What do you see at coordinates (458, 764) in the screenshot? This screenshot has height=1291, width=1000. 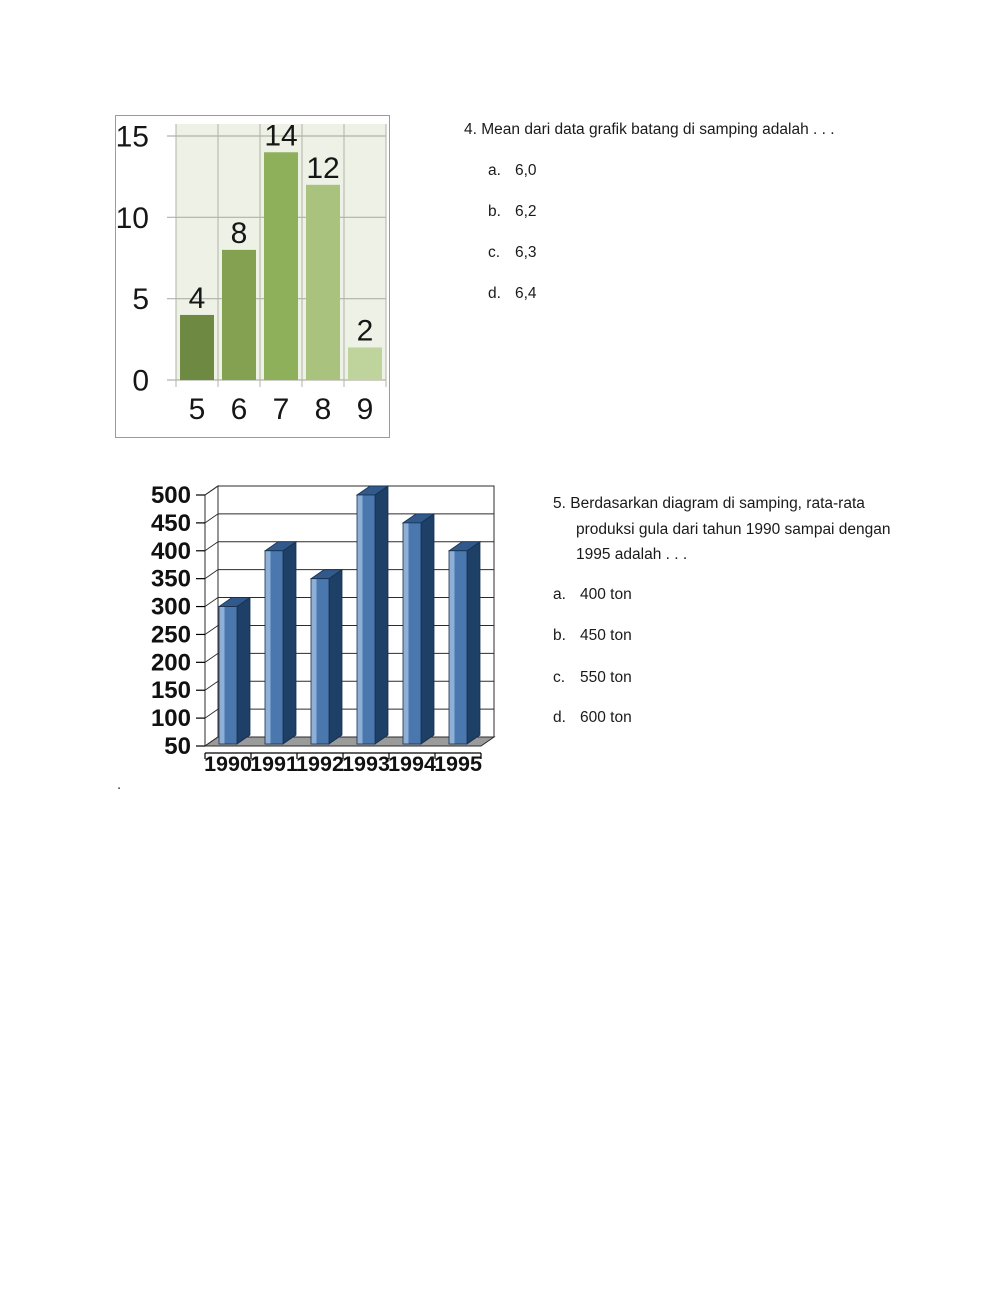 I see `svg-text: 1995` at bounding box center [458, 764].